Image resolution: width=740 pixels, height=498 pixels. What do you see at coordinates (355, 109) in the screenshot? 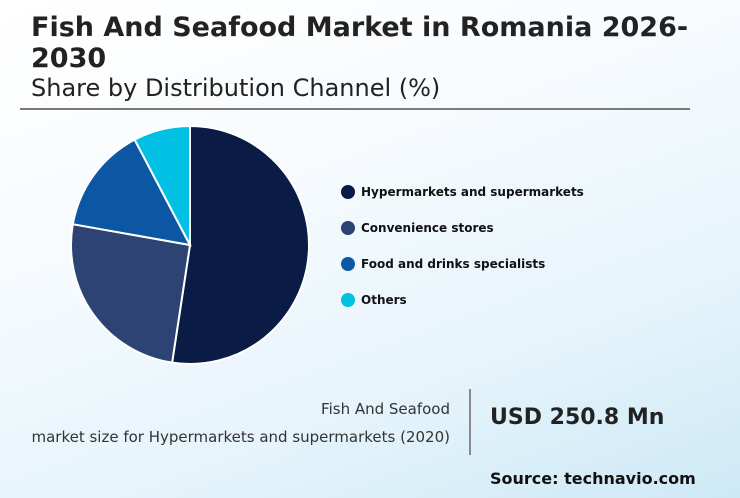
I see `title-divider` at bounding box center [355, 109].